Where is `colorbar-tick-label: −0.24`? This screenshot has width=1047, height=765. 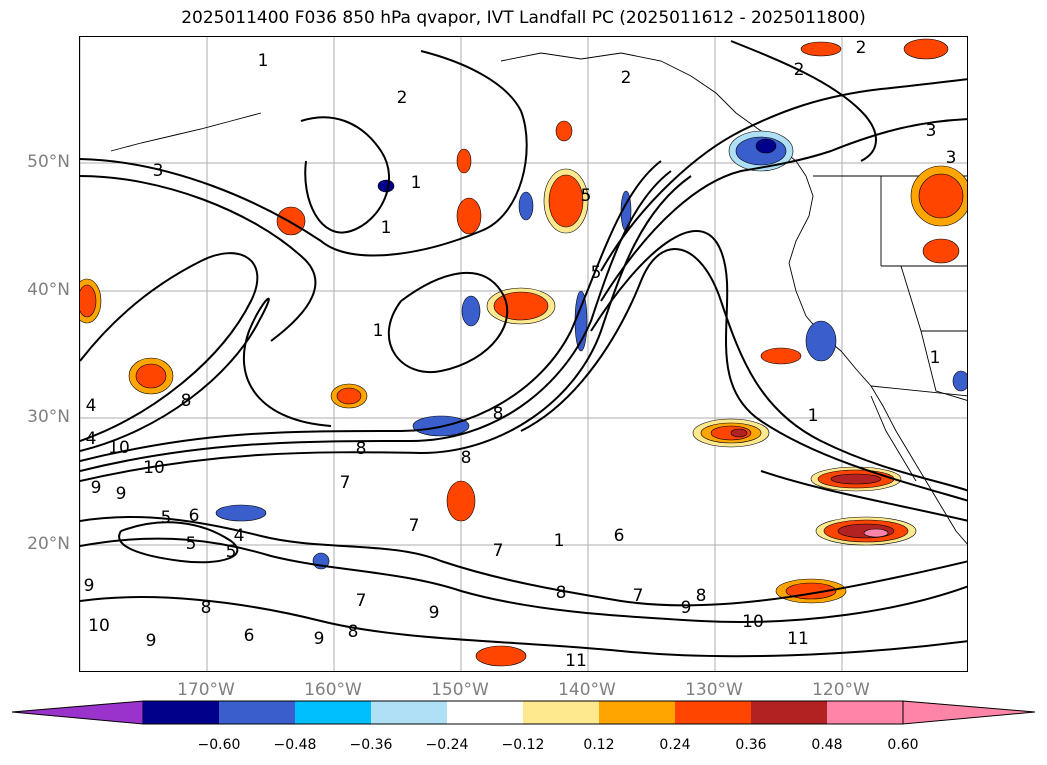 colorbar-tick-label: −0.24 is located at coordinates (447, 745).